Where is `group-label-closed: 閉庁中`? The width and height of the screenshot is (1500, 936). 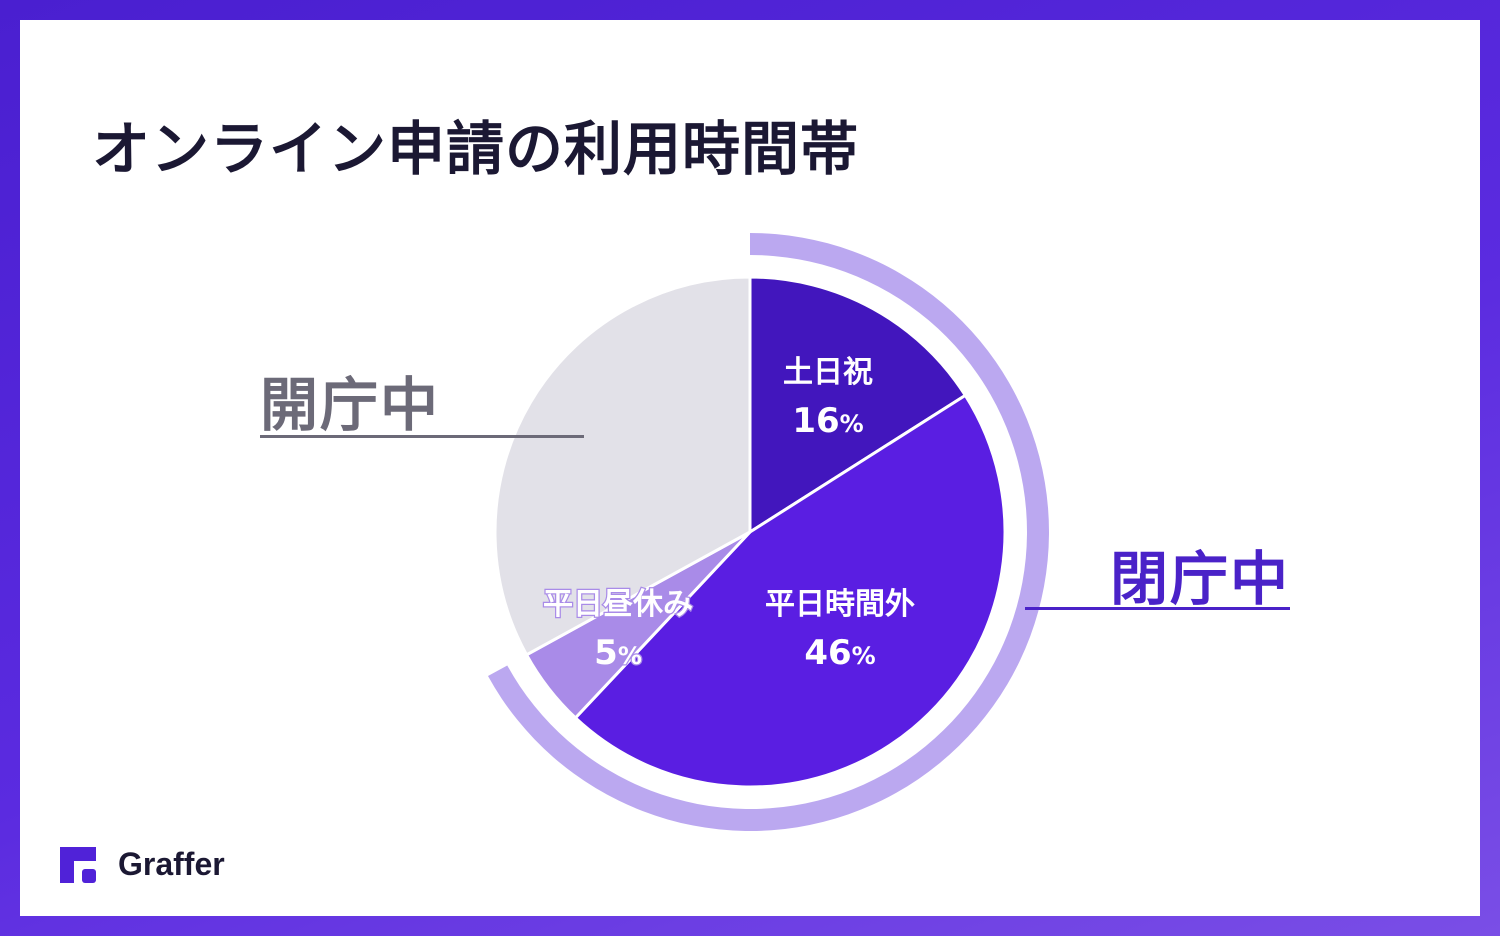
group-label-closed: 閉庁中 is located at coordinates (1200, 579).